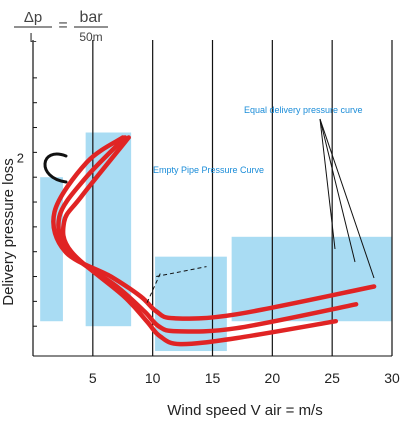 The image size is (401, 428). Describe the element at coordinates (392, 378) in the screenshot. I see `x-tick-label-30: 30` at that location.